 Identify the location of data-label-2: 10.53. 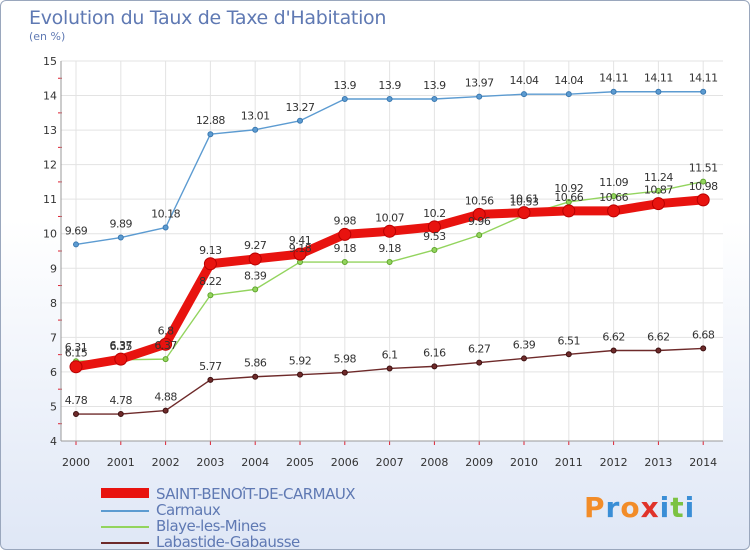
(524, 201).